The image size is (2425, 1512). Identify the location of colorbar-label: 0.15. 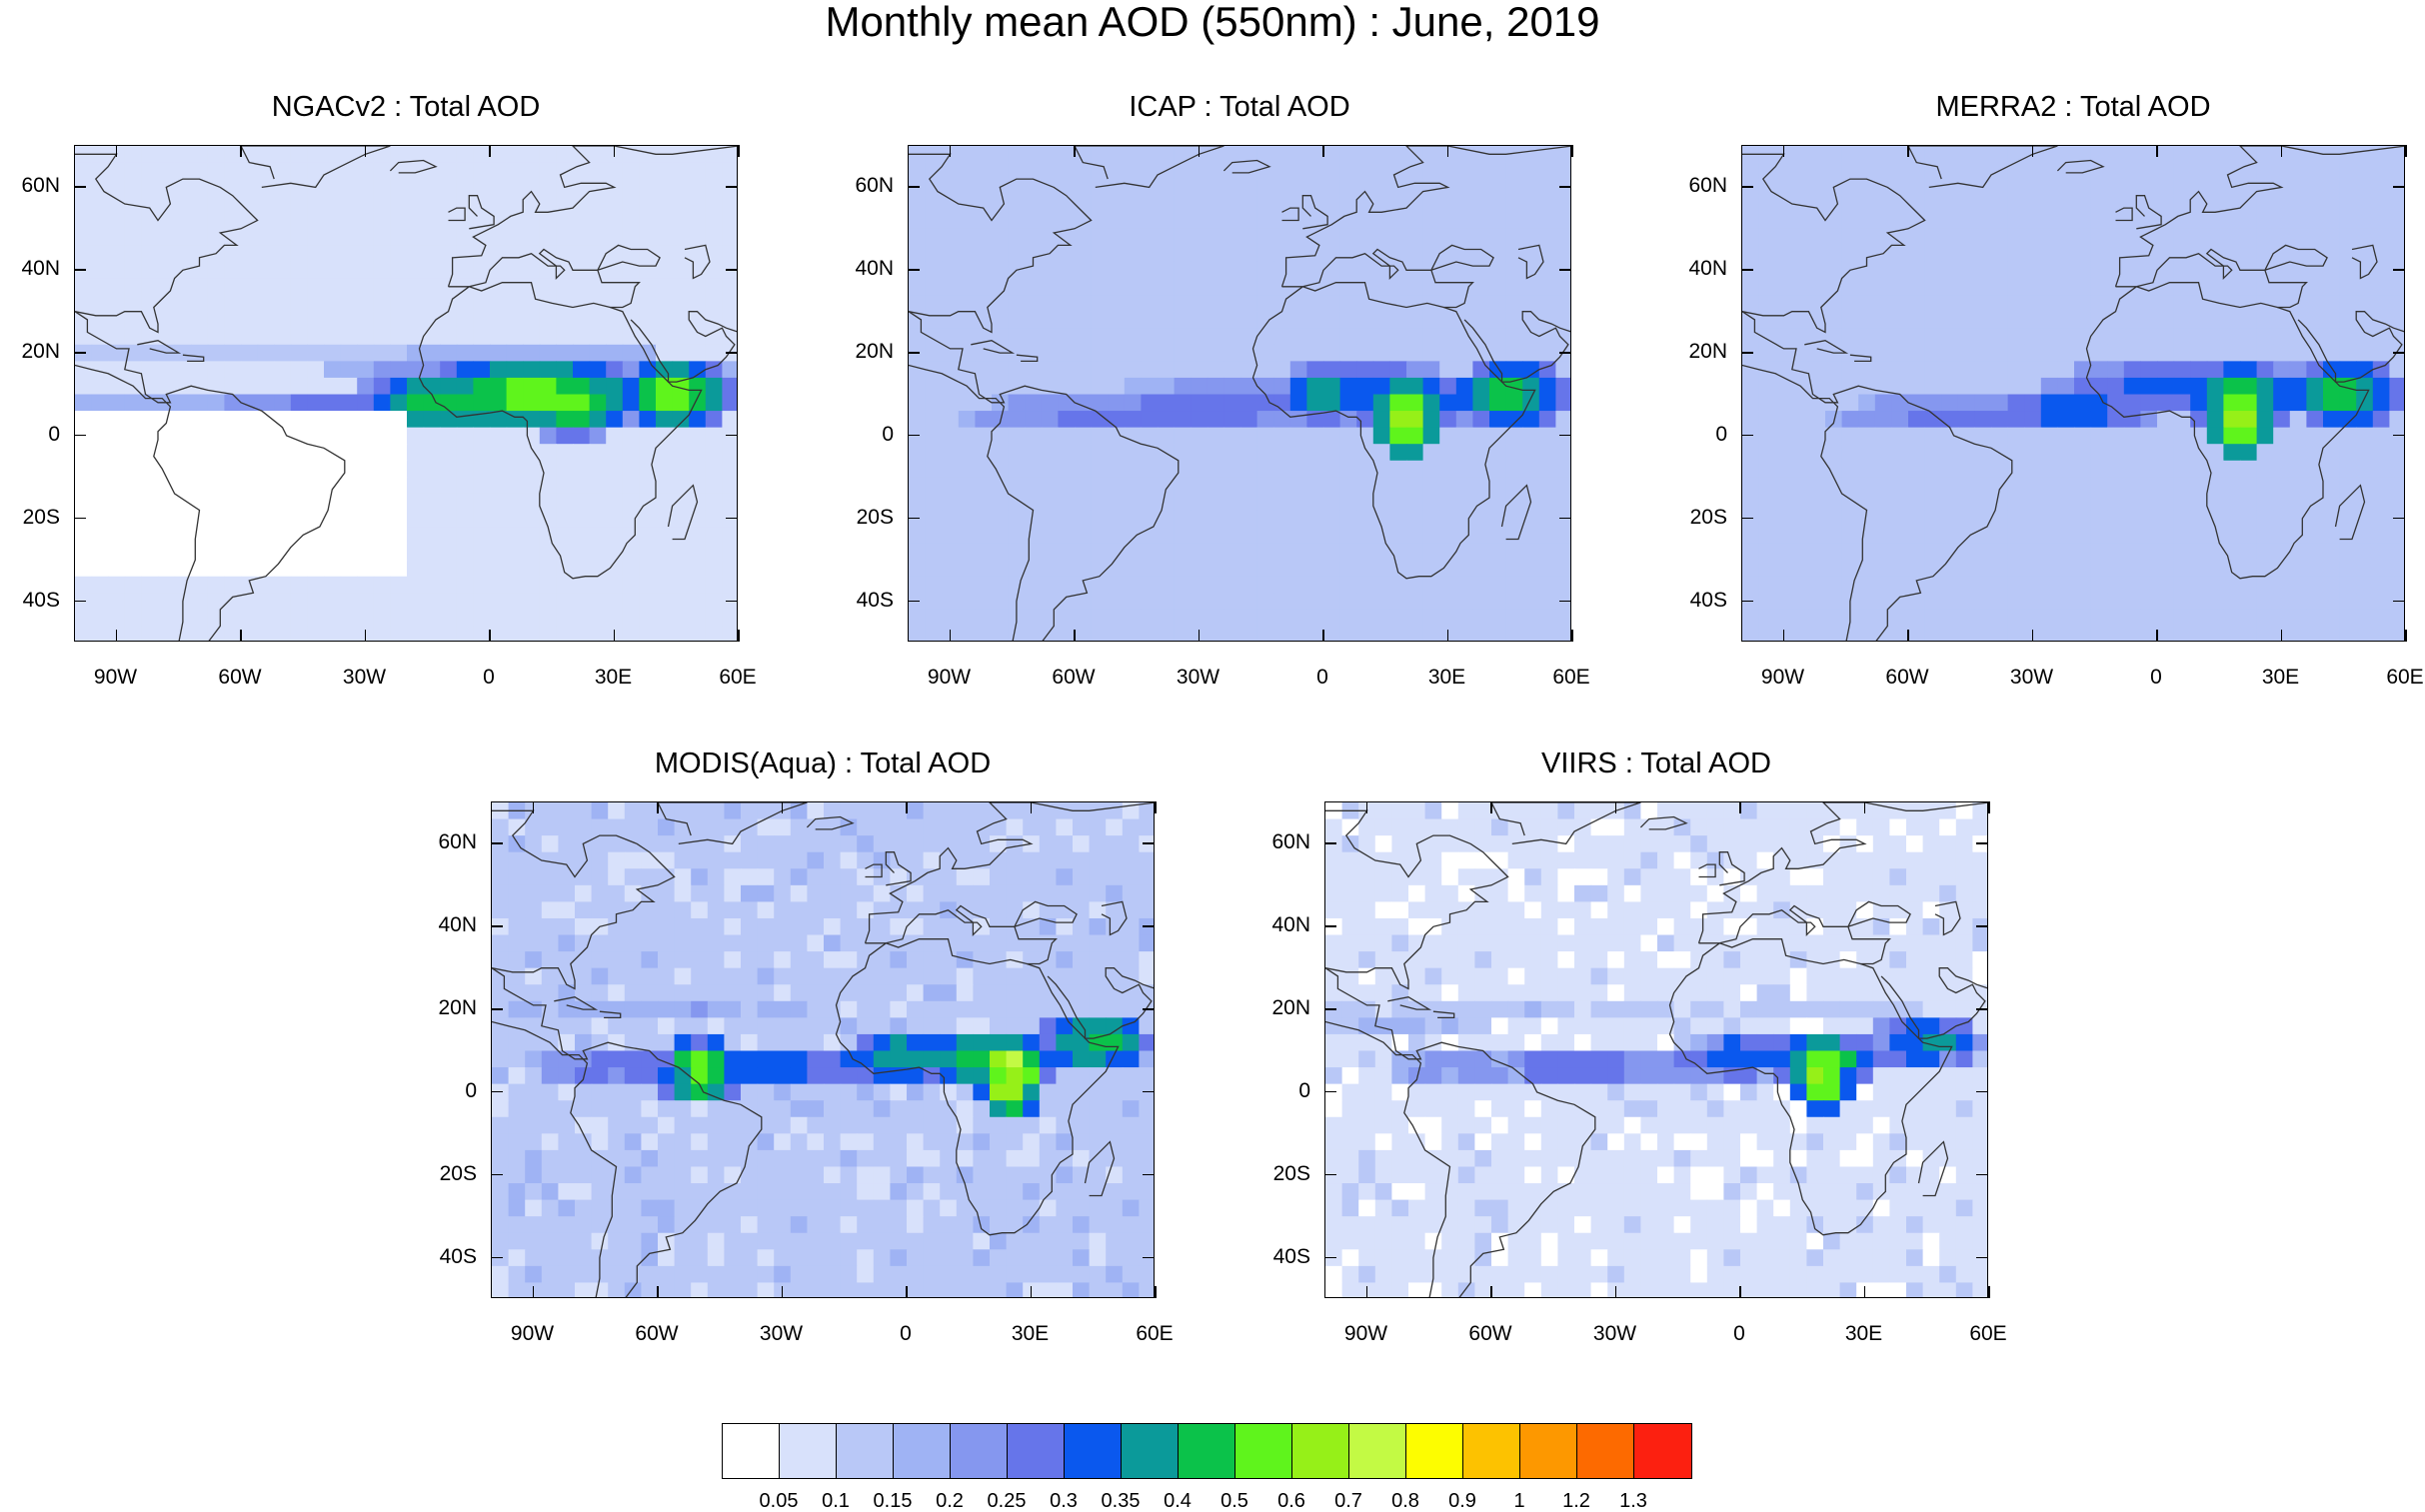
(893, 1501).